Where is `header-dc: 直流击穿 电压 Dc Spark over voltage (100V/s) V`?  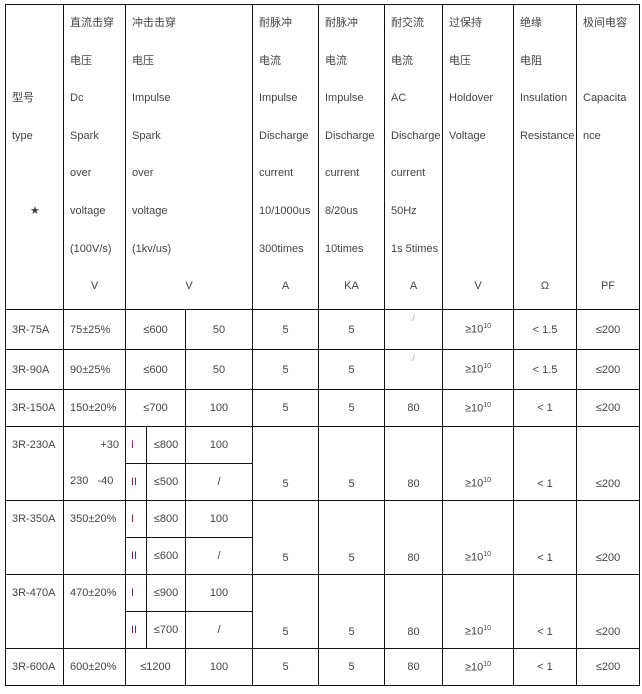
header-dc: 直流击穿 电压 Dc Spark over voltage (100V/s) V is located at coordinates (94, 157).